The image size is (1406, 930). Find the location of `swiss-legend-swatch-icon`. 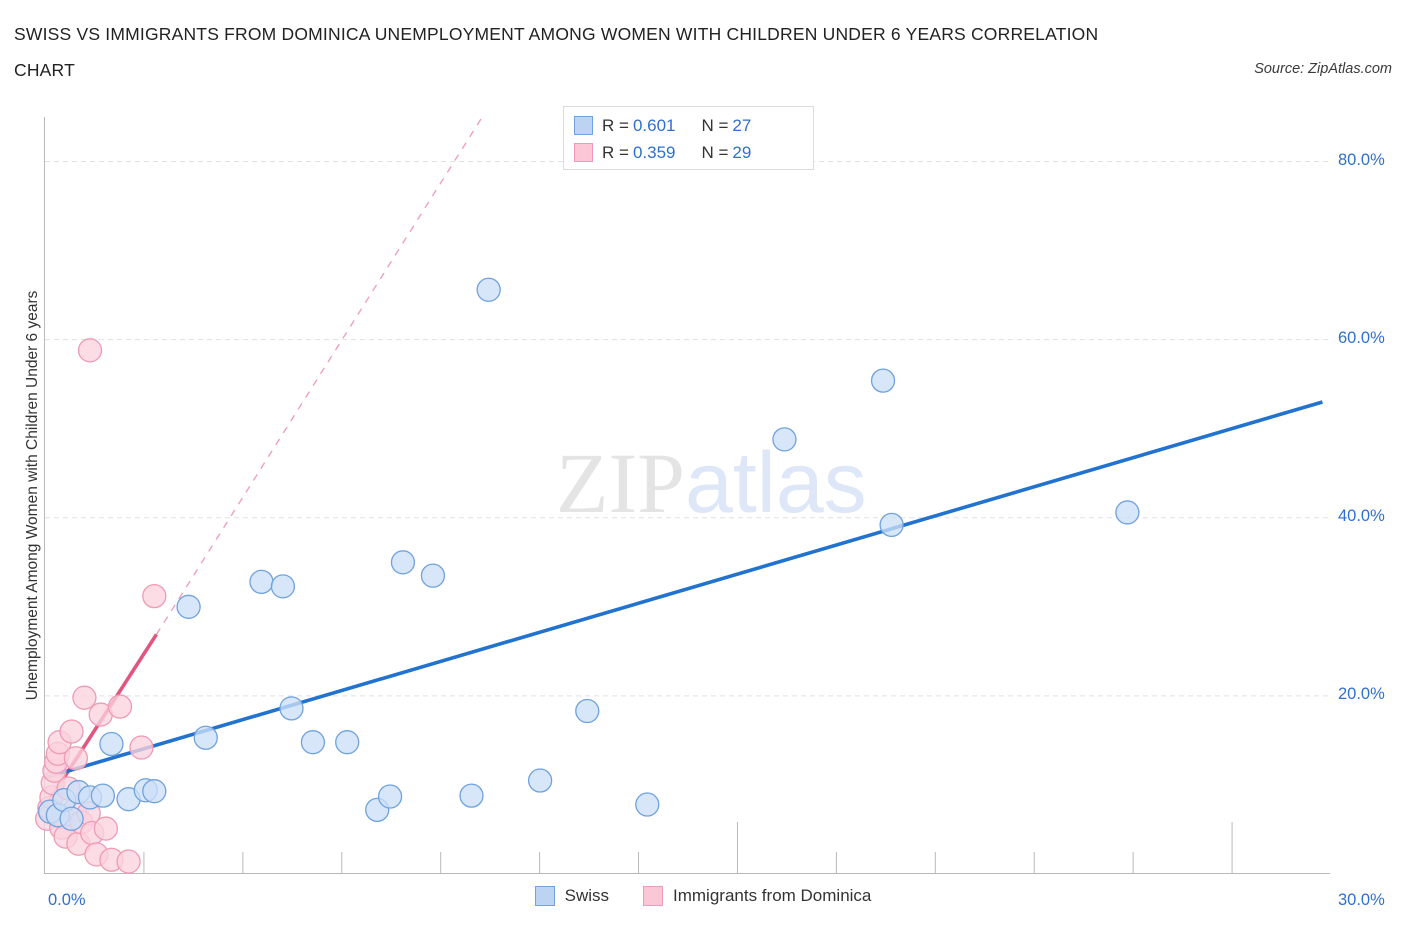

swiss-legend-swatch-icon is located at coordinates (544, 896).